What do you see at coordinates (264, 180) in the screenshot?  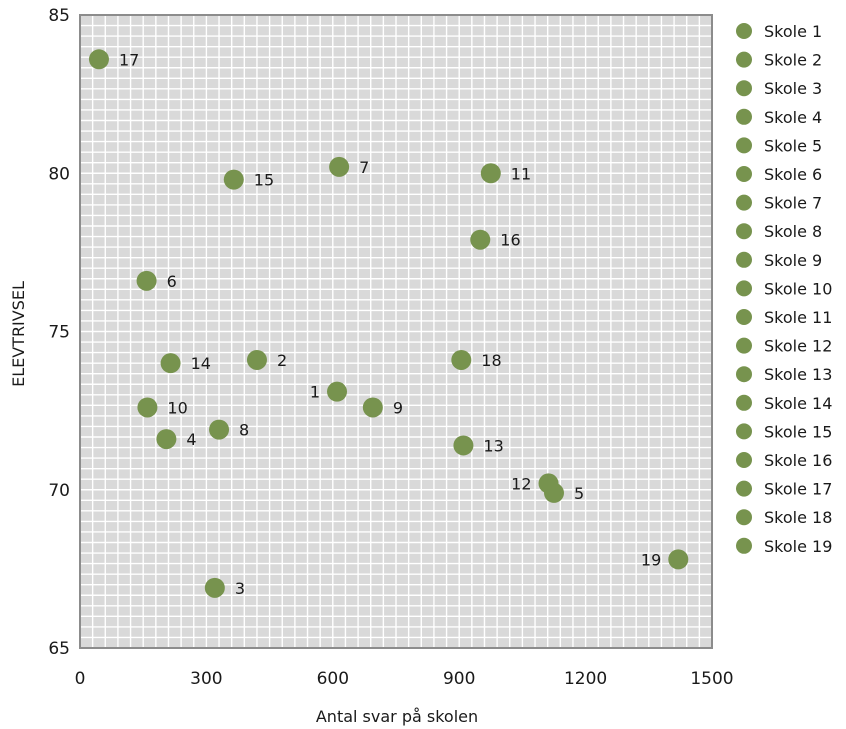 I see `data-label: 15` at bounding box center [264, 180].